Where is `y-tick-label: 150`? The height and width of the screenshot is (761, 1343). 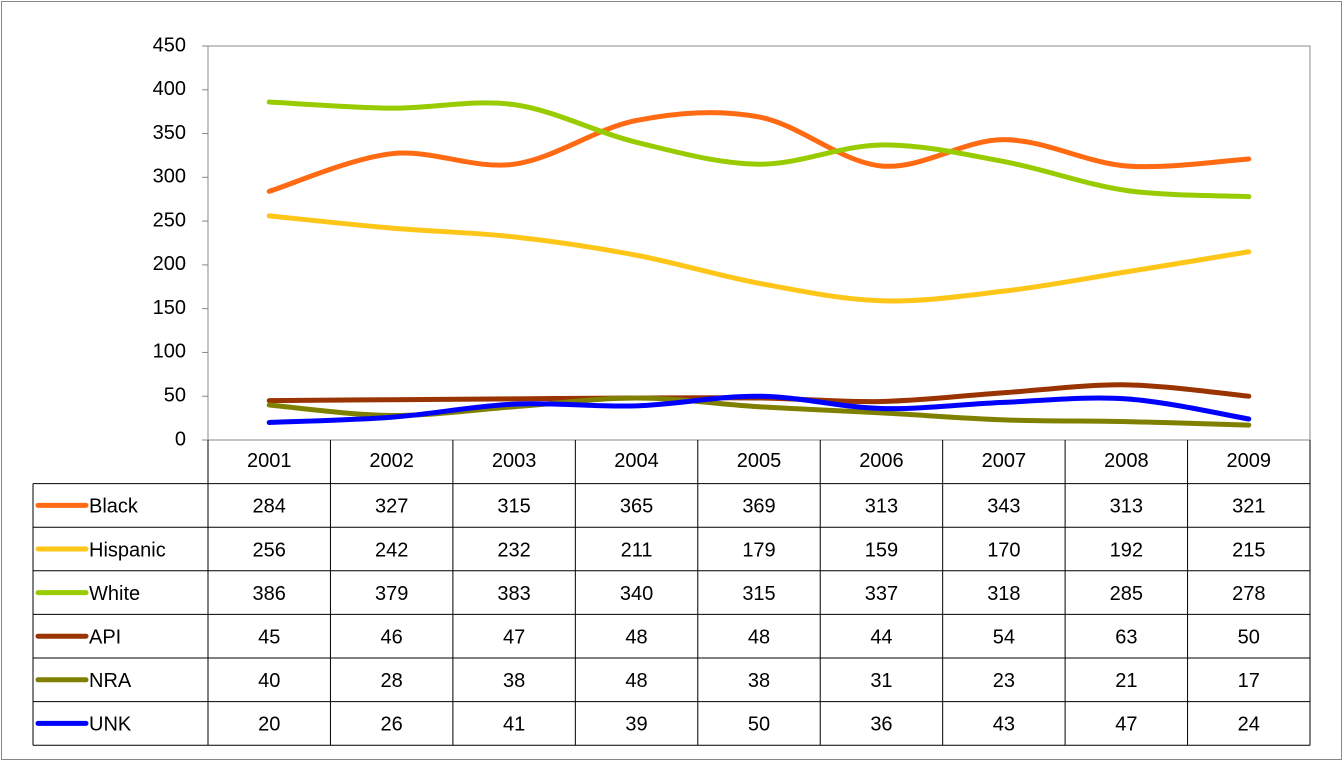
y-tick-label: 150 is located at coordinates (169, 308).